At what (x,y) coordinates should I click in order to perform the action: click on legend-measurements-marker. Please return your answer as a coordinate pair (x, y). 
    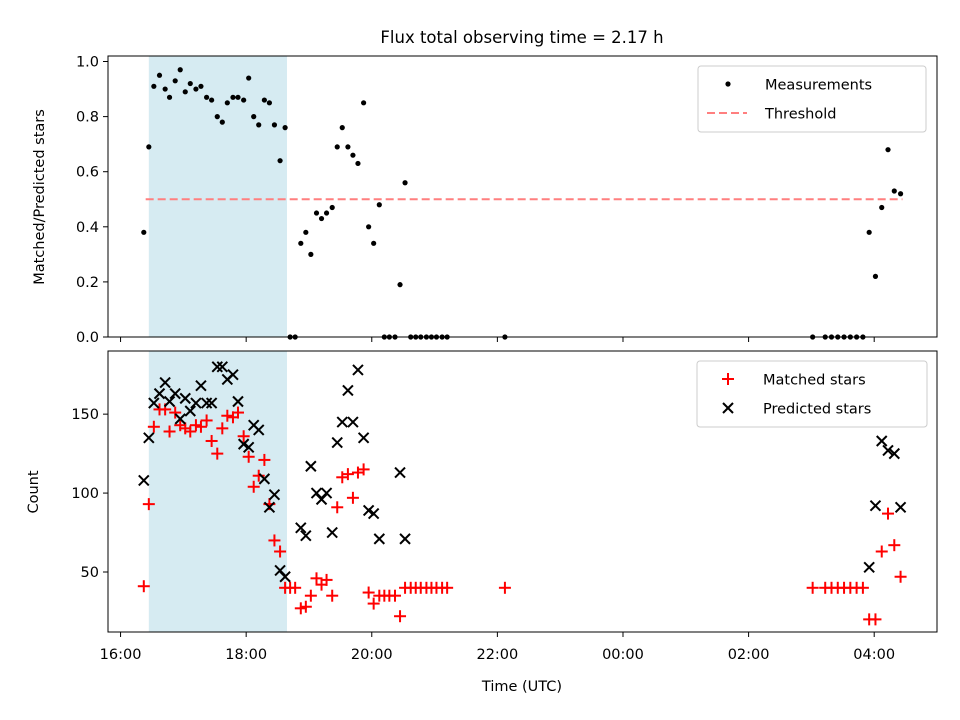
    Looking at the image, I should click on (728, 84).